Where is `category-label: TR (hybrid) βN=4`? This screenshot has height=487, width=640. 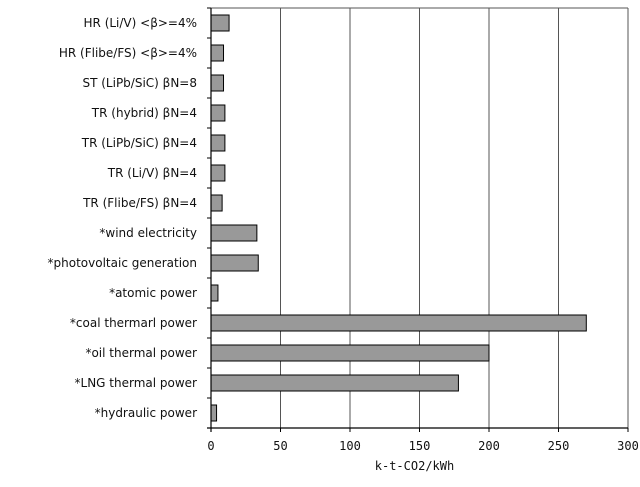
category-label: TR (hybrid) βN=4 is located at coordinates (144, 113).